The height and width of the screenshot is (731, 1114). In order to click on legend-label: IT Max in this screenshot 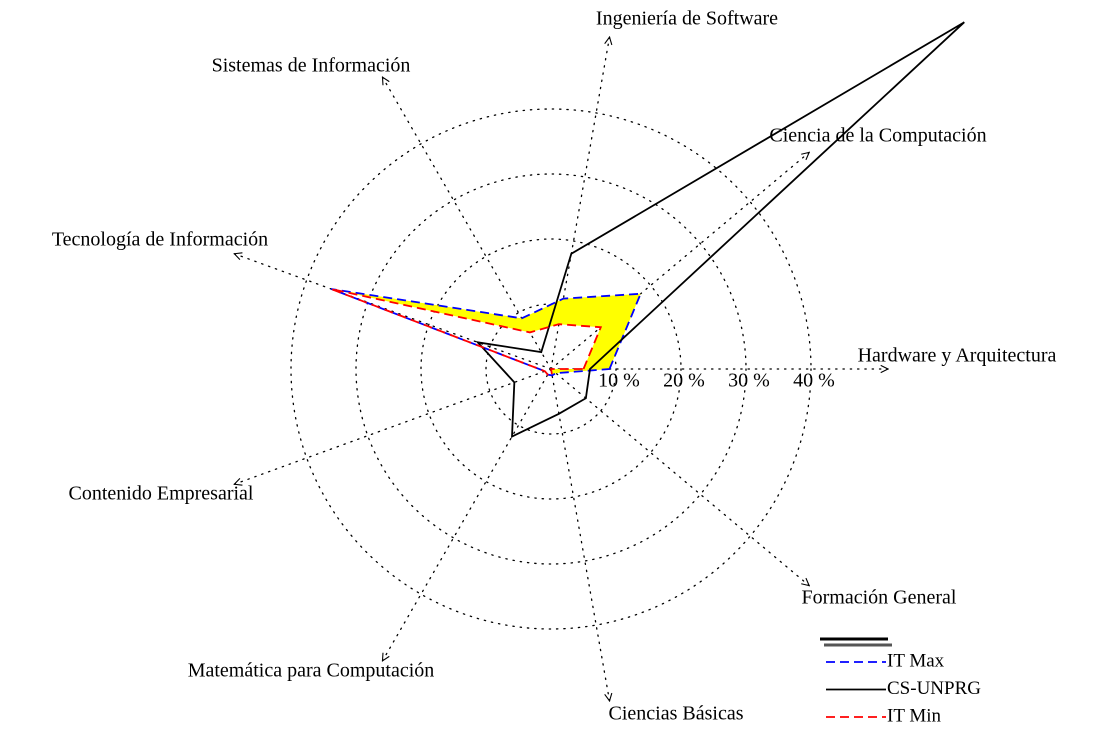, I will do `click(916, 660)`.